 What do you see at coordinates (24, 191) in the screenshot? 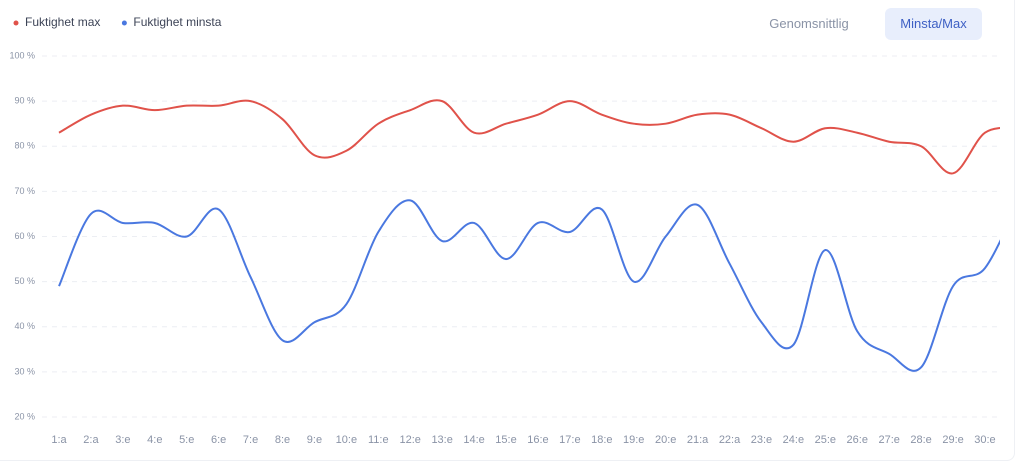
I see `y-tick-label: 70 %` at bounding box center [24, 191].